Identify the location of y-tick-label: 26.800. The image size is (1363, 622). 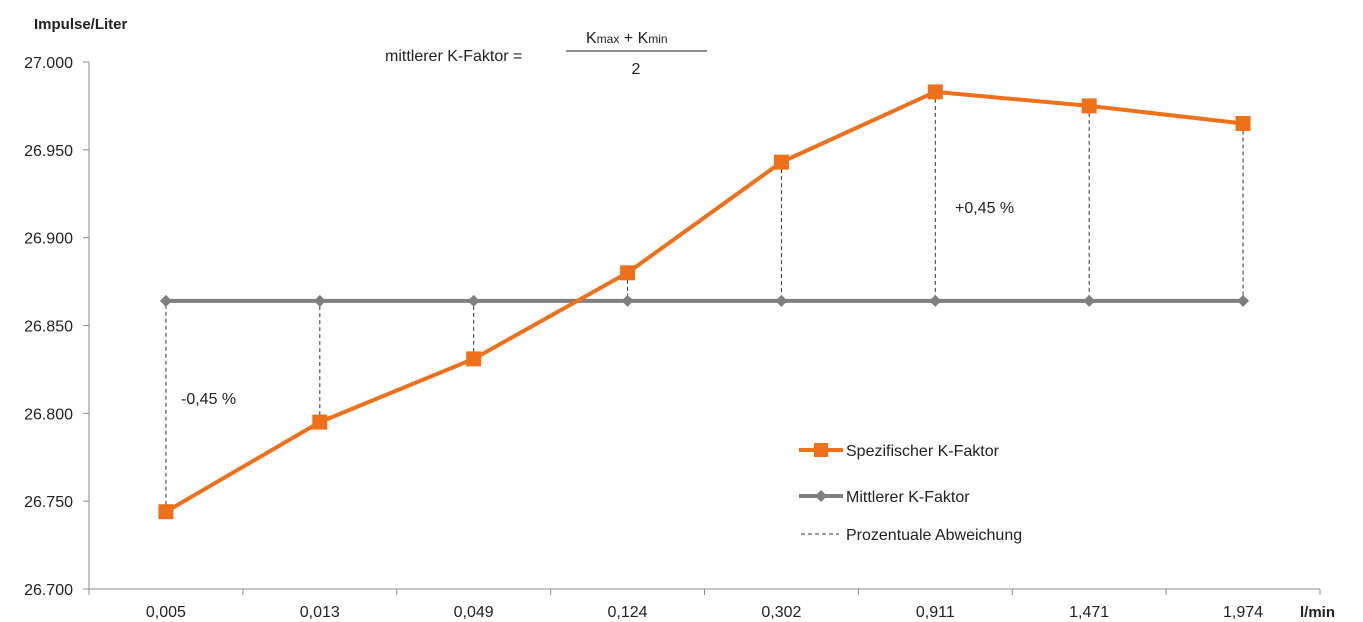
(48, 414).